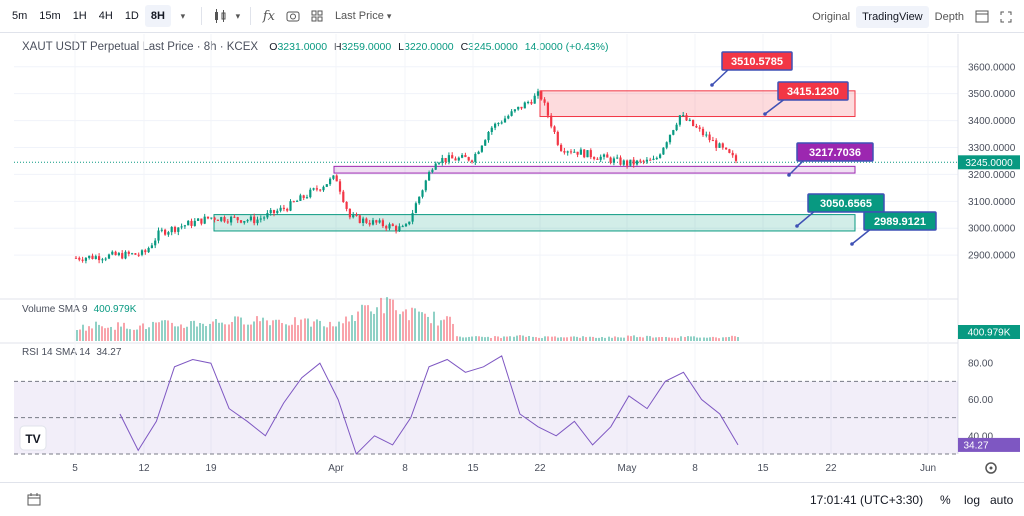 Image resolution: width=1024 pixels, height=516 pixels. I want to click on fullscreen-icon, so click(1006, 17).